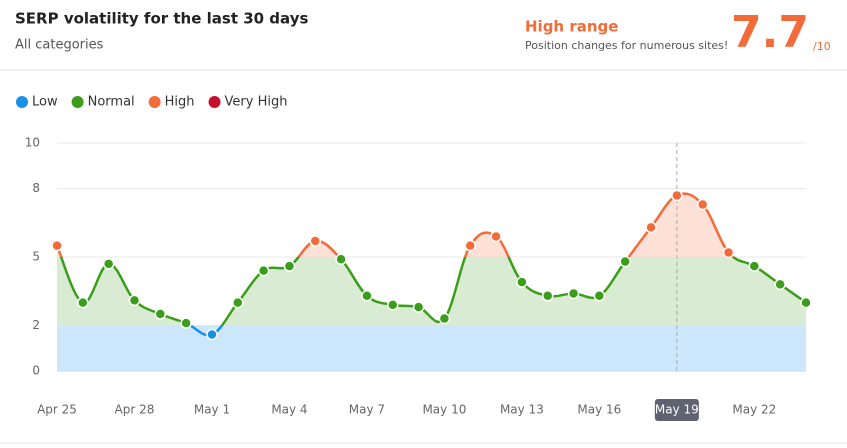 Image resolution: width=847 pixels, height=448 pixels. I want to click on x-tick-label: May 19, so click(677, 410).